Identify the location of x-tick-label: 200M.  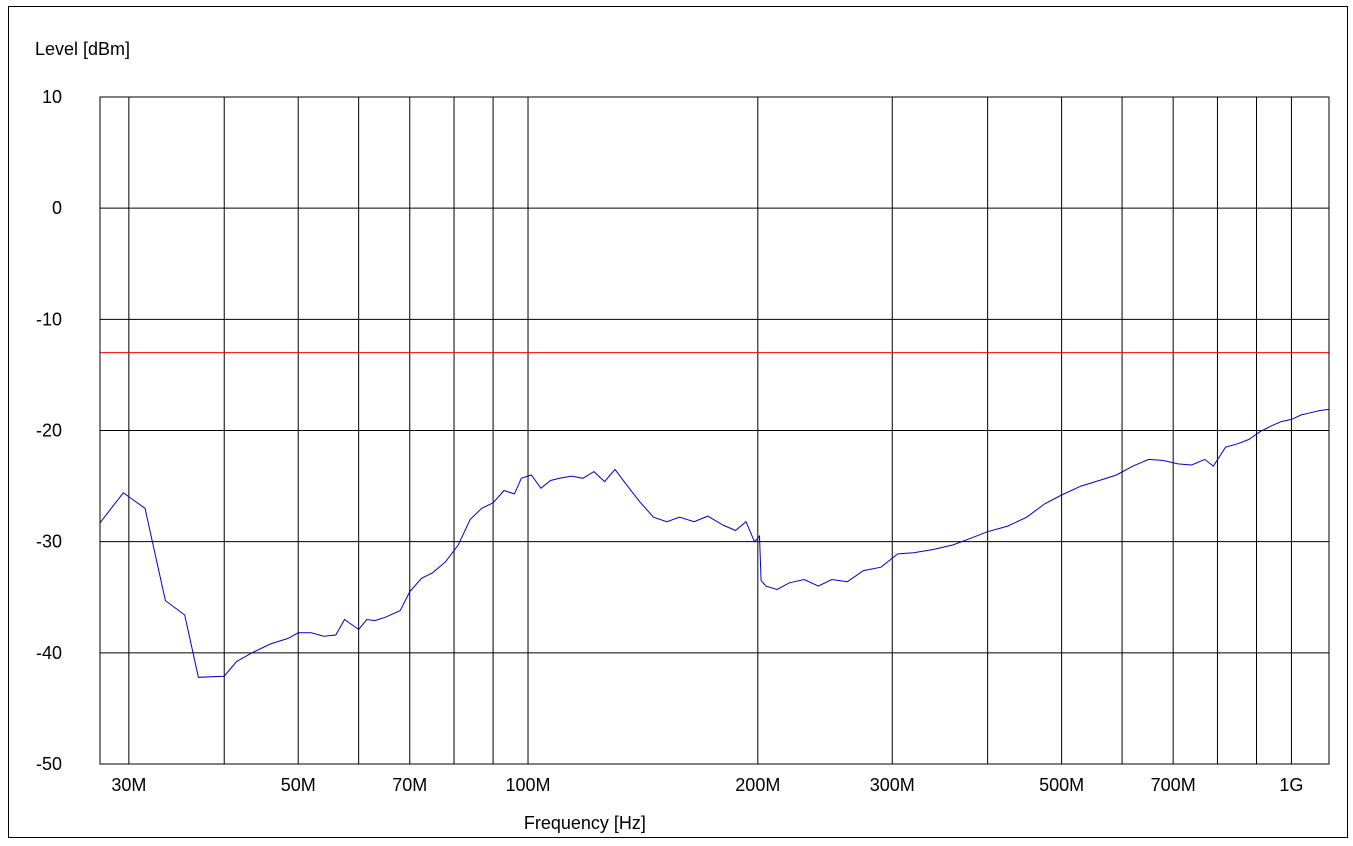
(757, 785).